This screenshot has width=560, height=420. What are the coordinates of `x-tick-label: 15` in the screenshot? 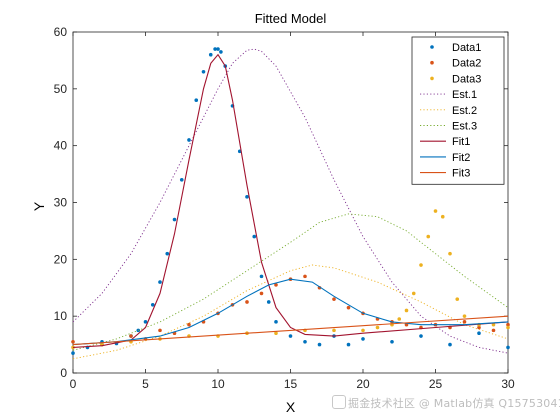 It's located at (291, 384).